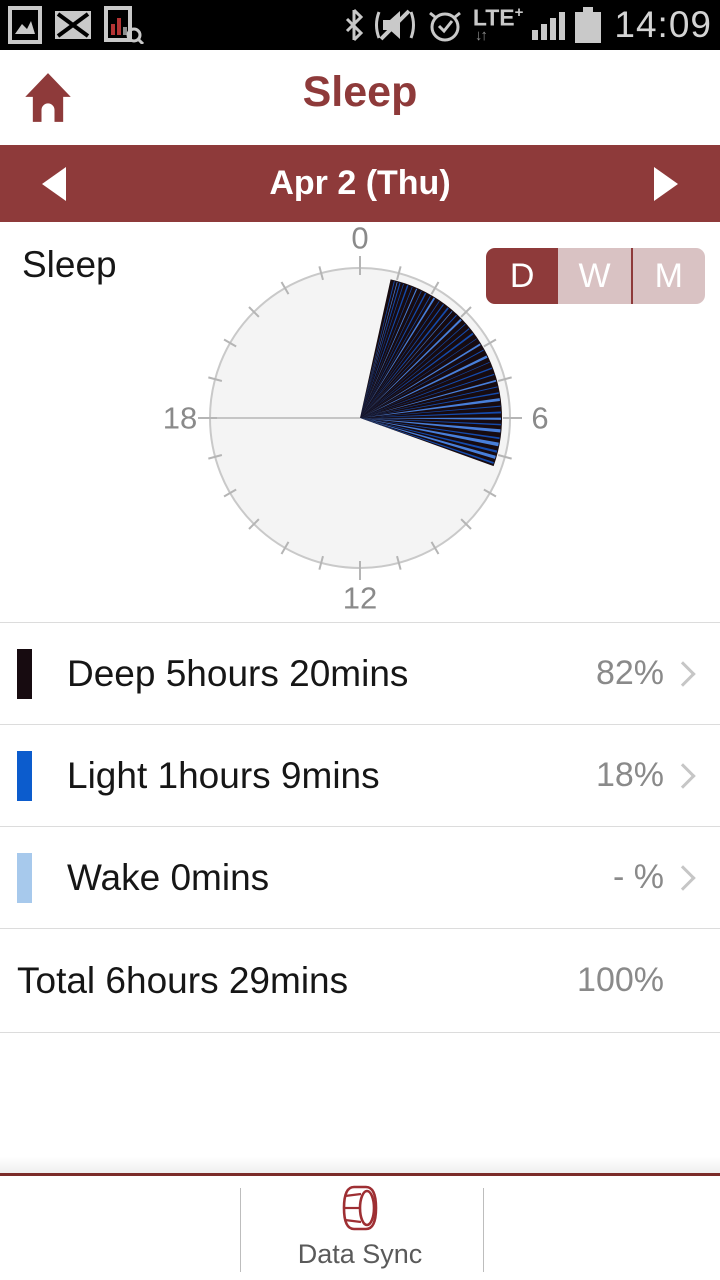  What do you see at coordinates (180, 418) in the screenshot?
I see `hour-label: 18` at bounding box center [180, 418].